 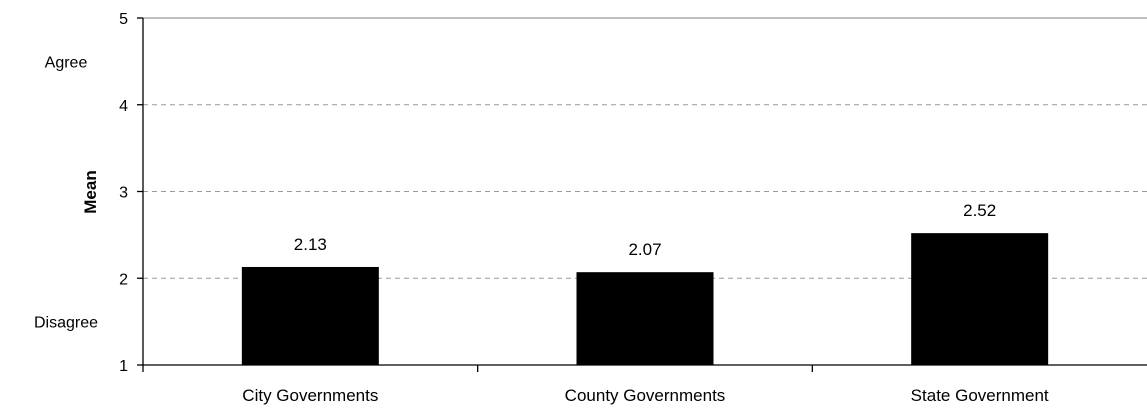 What do you see at coordinates (645, 395) in the screenshot?
I see `x-tick-label: County Governments` at bounding box center [645, 395].